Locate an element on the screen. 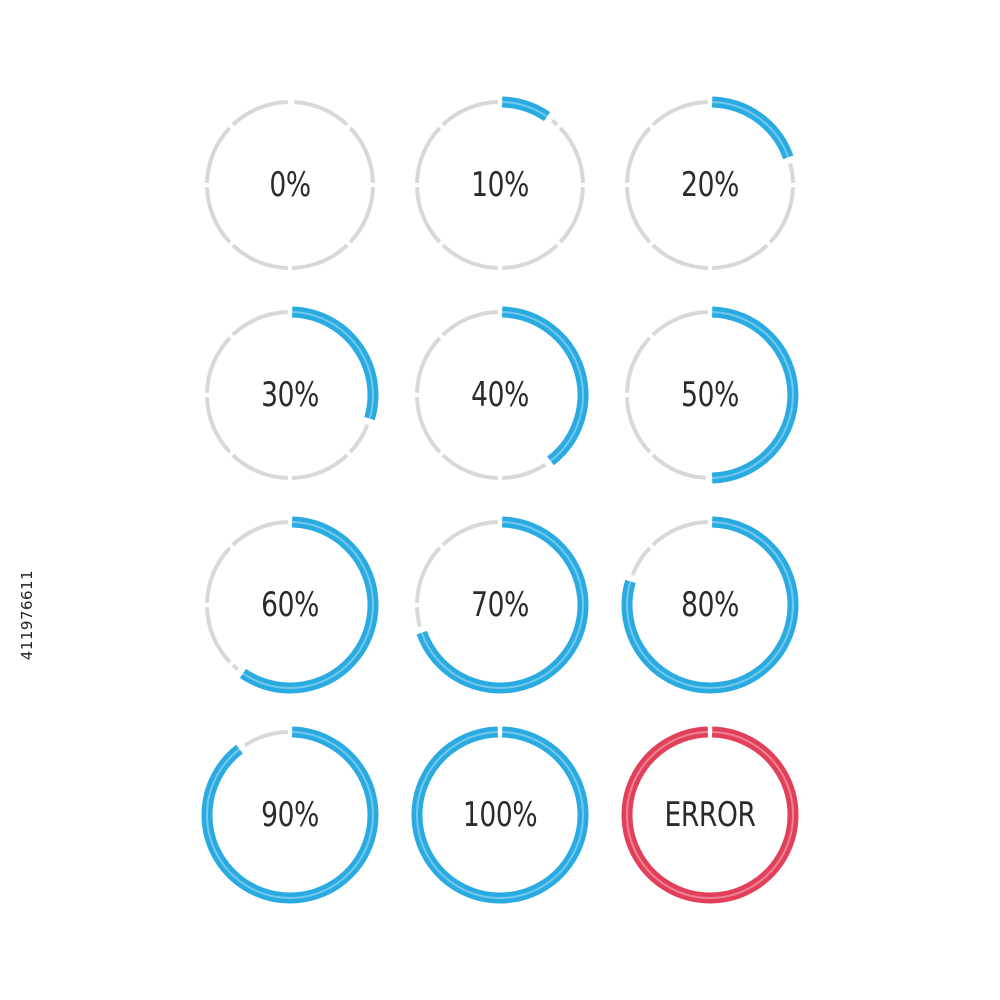  image-id-watermark: 411976611 is located at coordinates (27, 615).